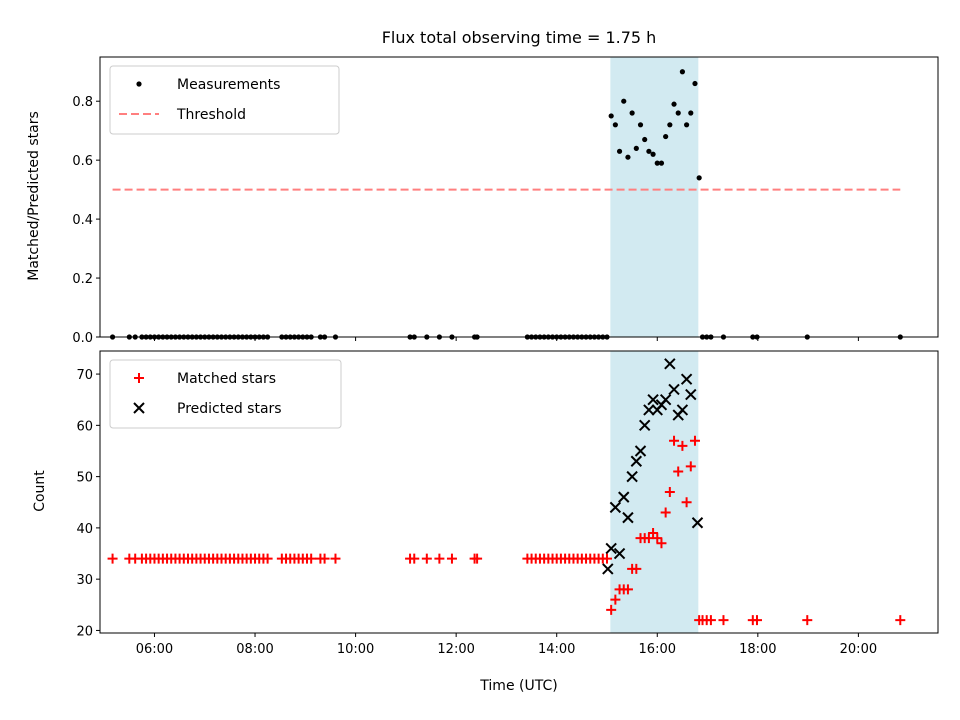 This screenshot has height=720, width=960. What do you see at coordinates (82, 220) in the screenshot?
I see `top-y-tick-label: 0.4` at bounding box center [82, 220].